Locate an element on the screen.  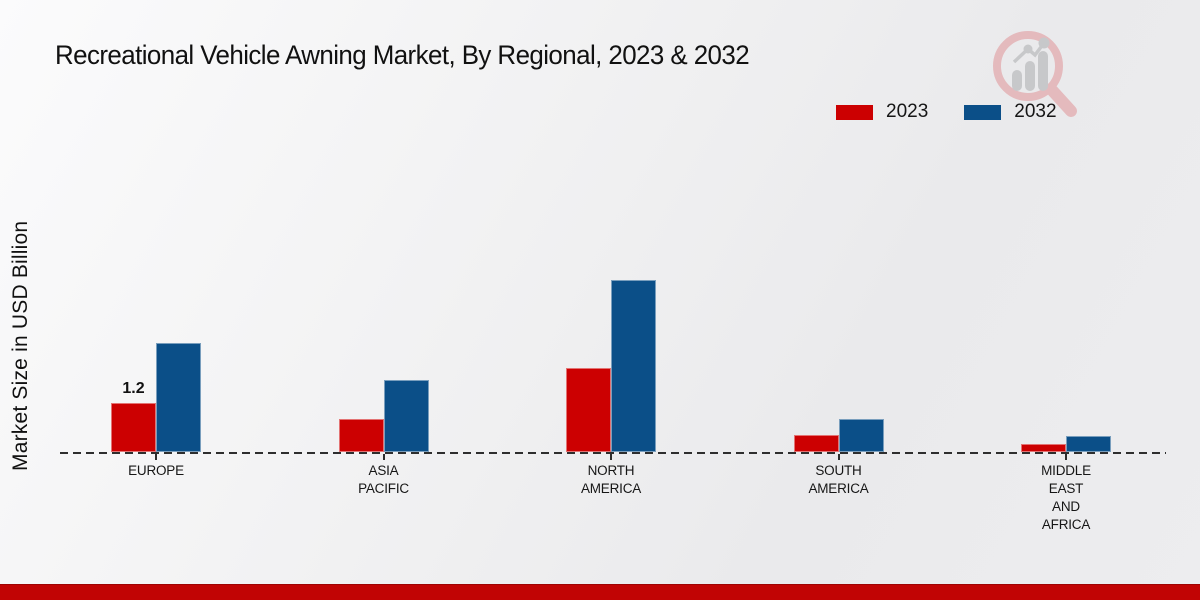
legend-swatch-2023 is located at coordinates (854, 112).